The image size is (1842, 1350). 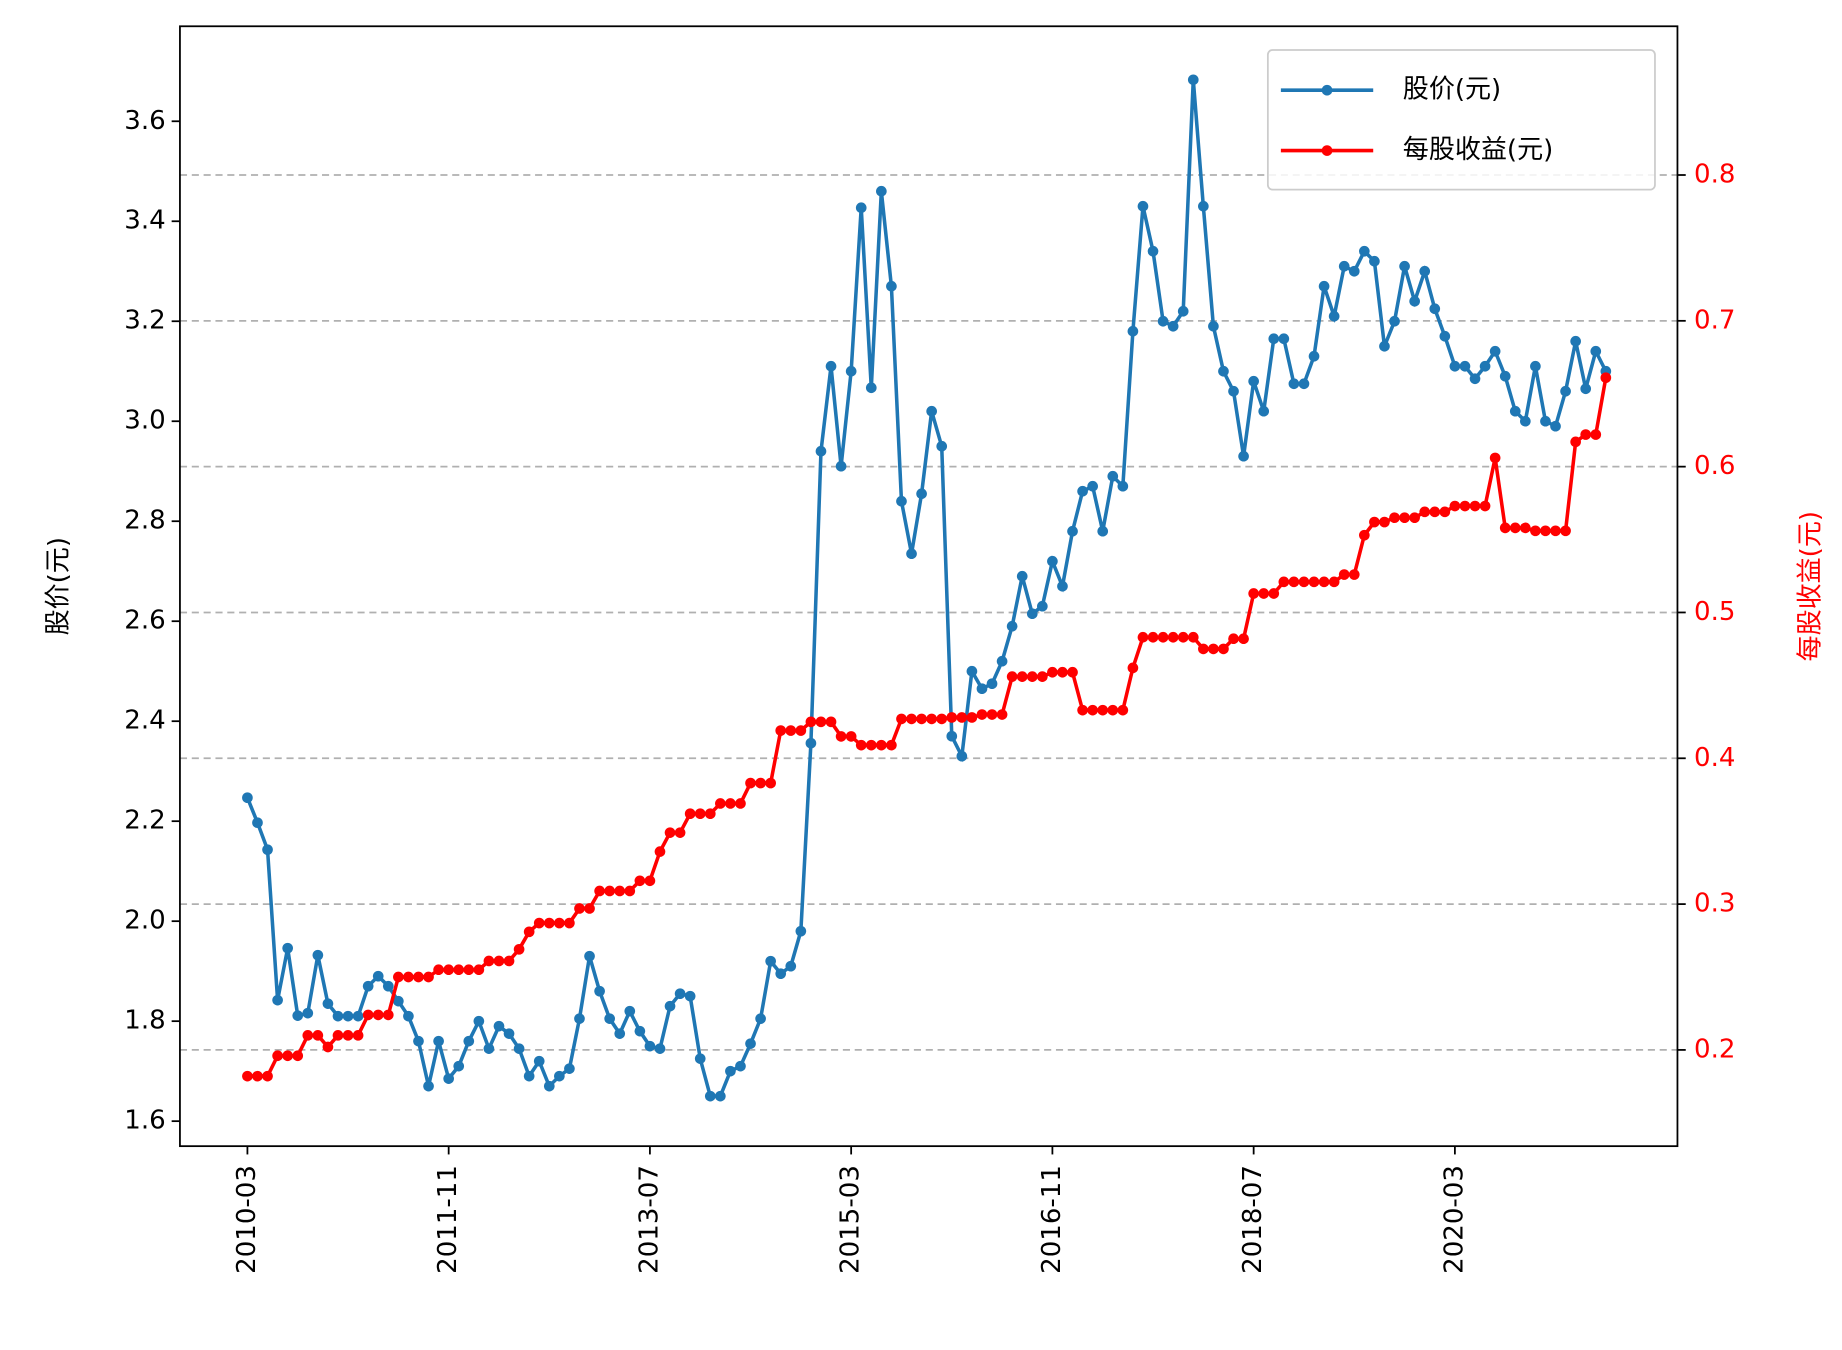 What do you see at coordinates (59, 586) in the screenshot?
I see `y-axis-label: 股价(元)` at bounding box center [59, 586].